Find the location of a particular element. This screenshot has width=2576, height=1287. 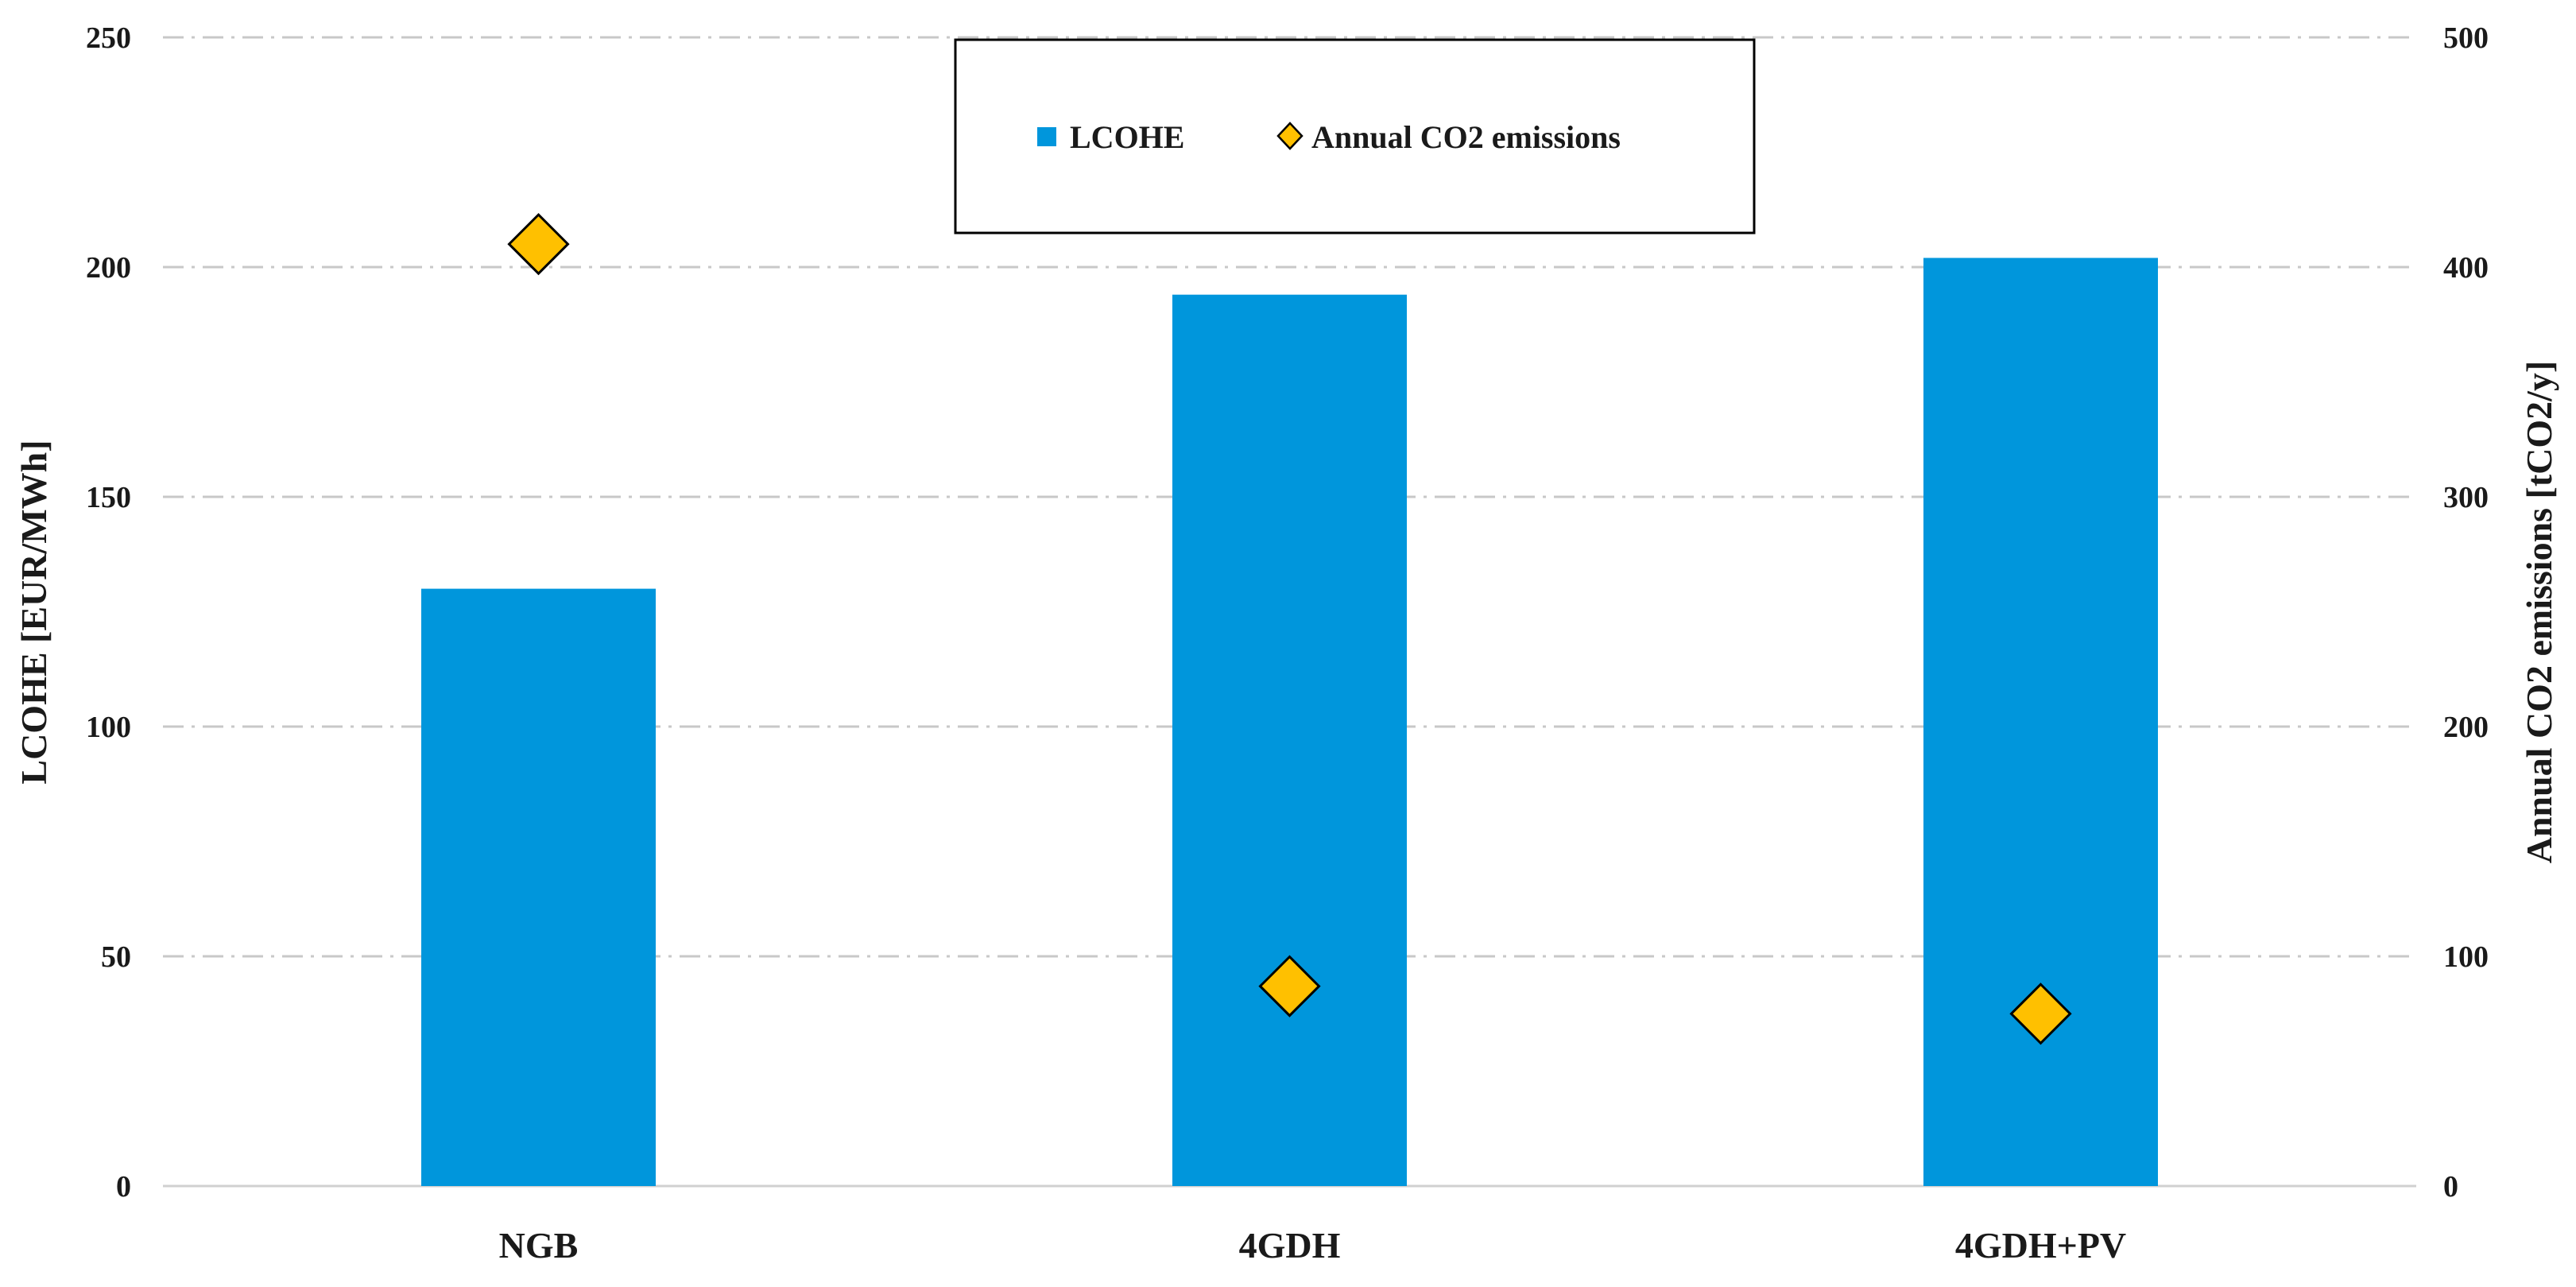

y2-tick-label: 500 is located at coordinates (2466, 38).